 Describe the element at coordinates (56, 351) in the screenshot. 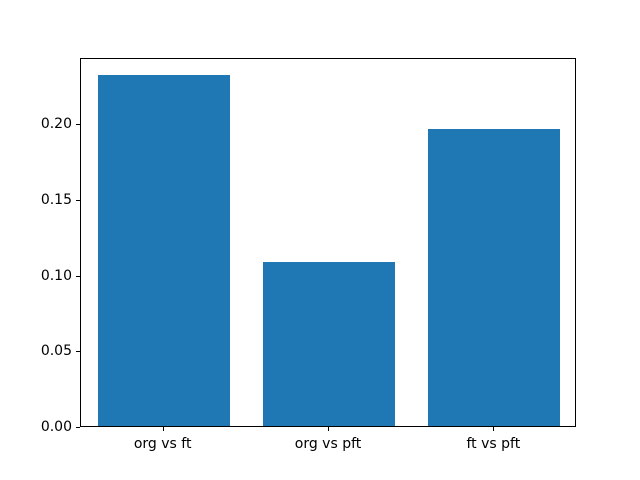

I see `y-tick-label: 0.05` at that location.